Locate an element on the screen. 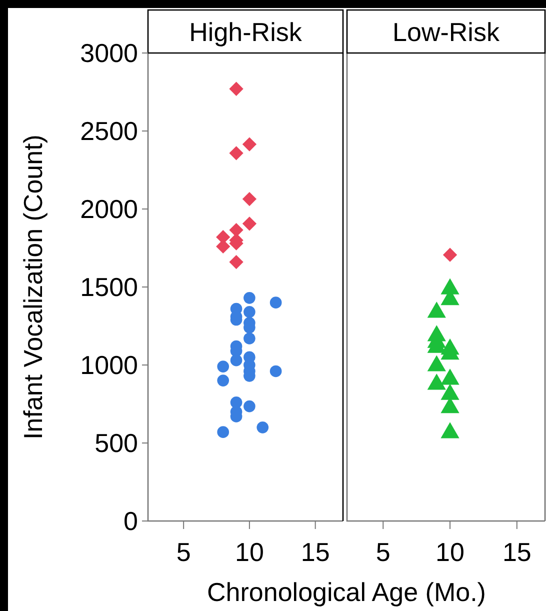 The height and width of the screenshot is (611, 546). x-axis-title: Chronological Age (Mo.) is located at coordinates (346, 592).